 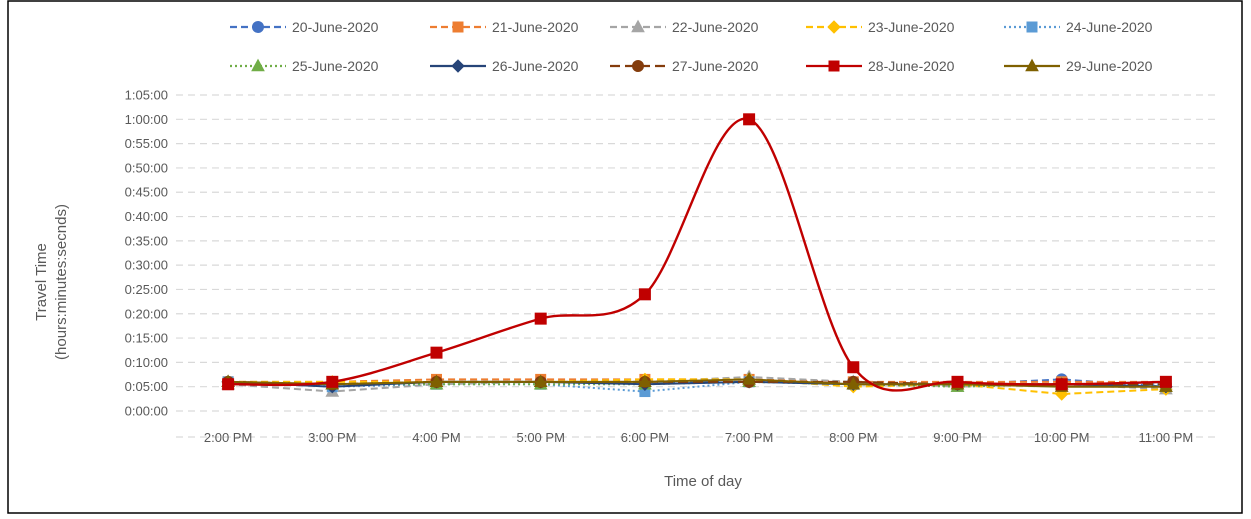 I want to click on legend-label: 28-June-2020, so click(x=911, y=66).